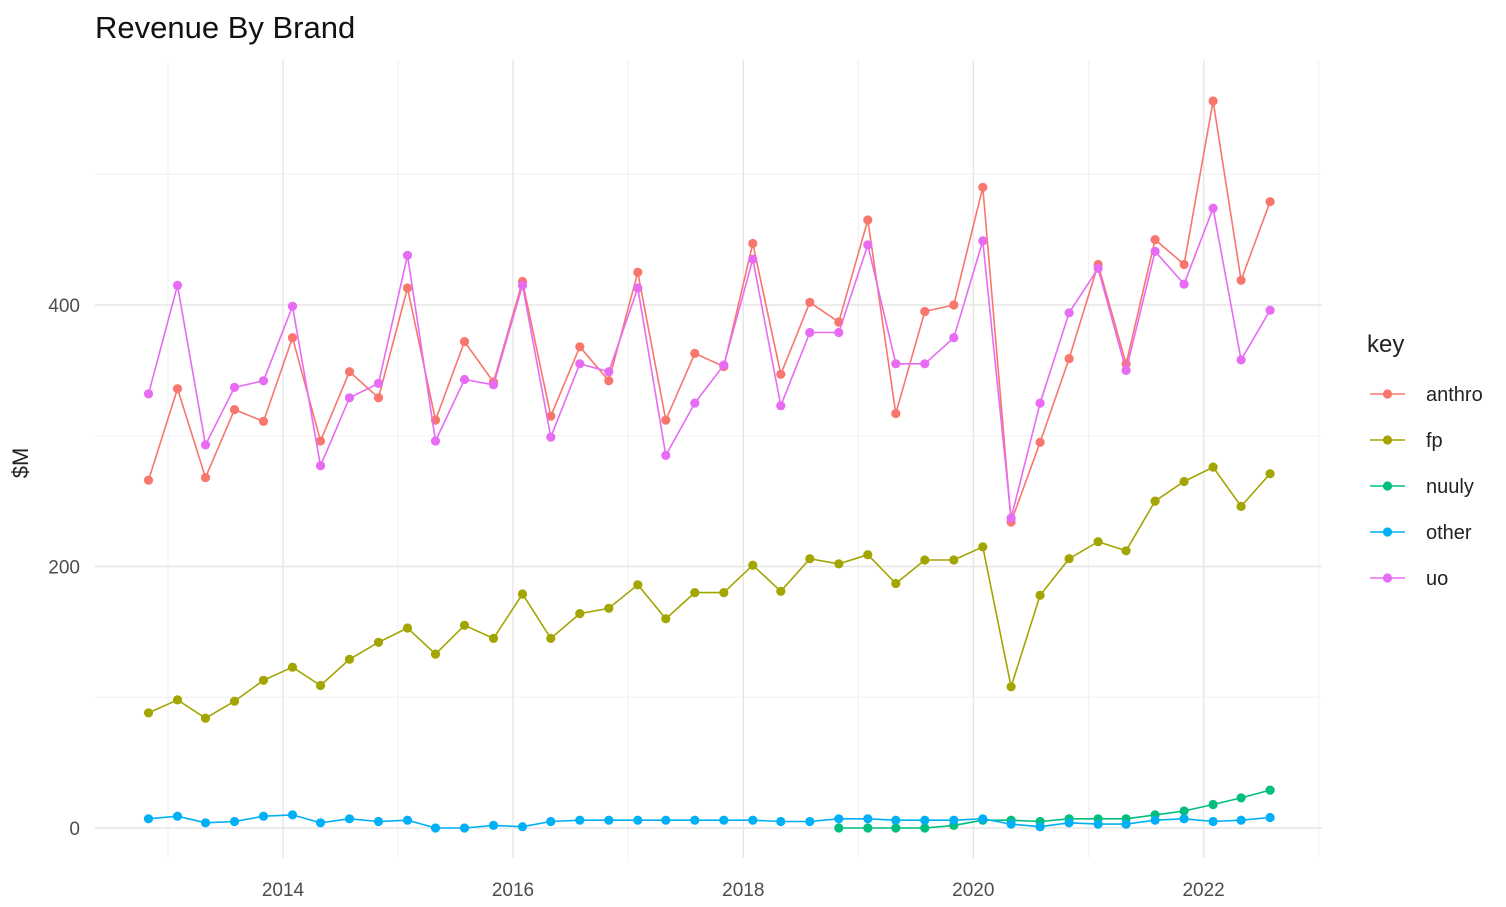 This screenshot has height=907, width=1506. Describe the element at coordinates (709, 821) in the screenshot. I see `series-line-other` at that location.